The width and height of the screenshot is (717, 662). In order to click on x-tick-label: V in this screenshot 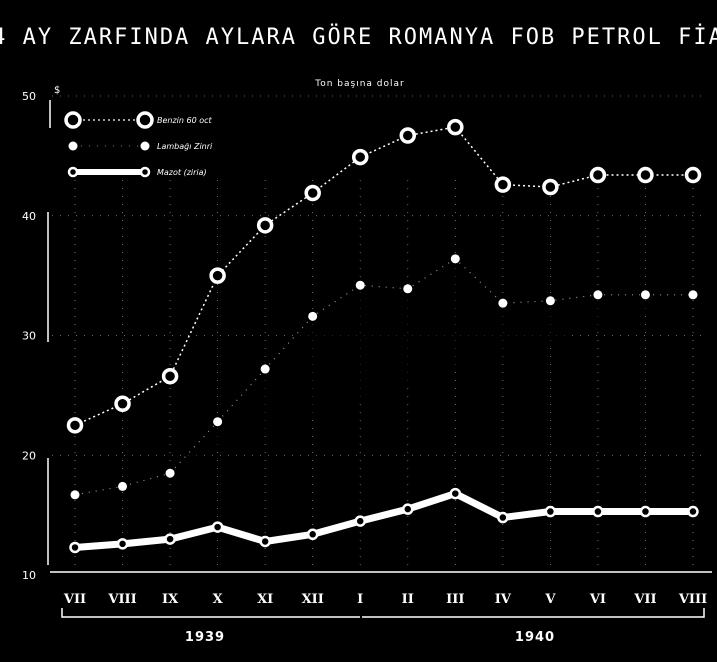, I will do `click(550, 599)`.